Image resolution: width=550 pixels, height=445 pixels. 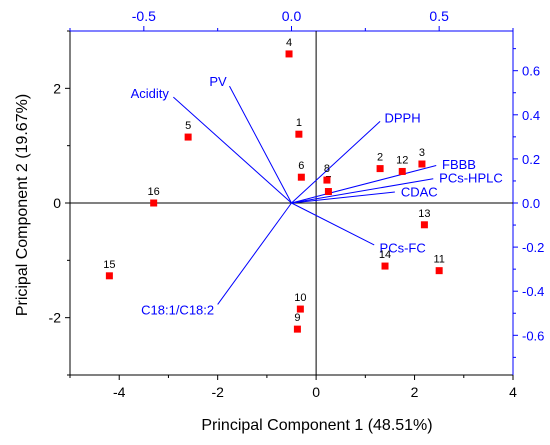 What do you see at coordinates (439, 16) in the screenshot?
I see `top-tick-label: 0.5` at bounding box center [439, 16].